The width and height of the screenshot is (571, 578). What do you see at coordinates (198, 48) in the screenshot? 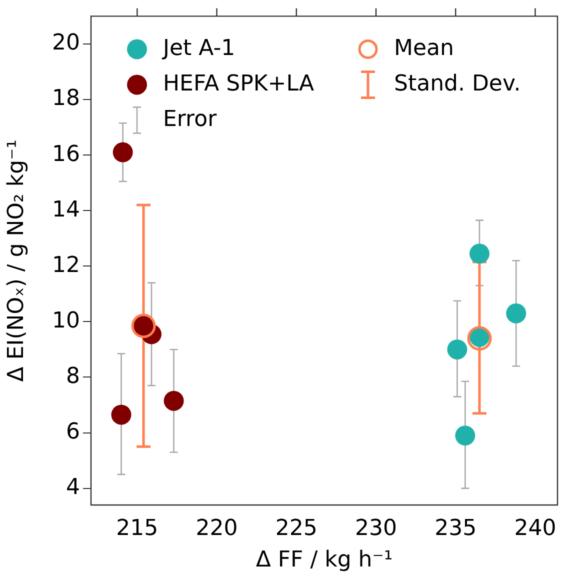
I see `legend-label: Jet A-1` at bounding box center [198, 48].